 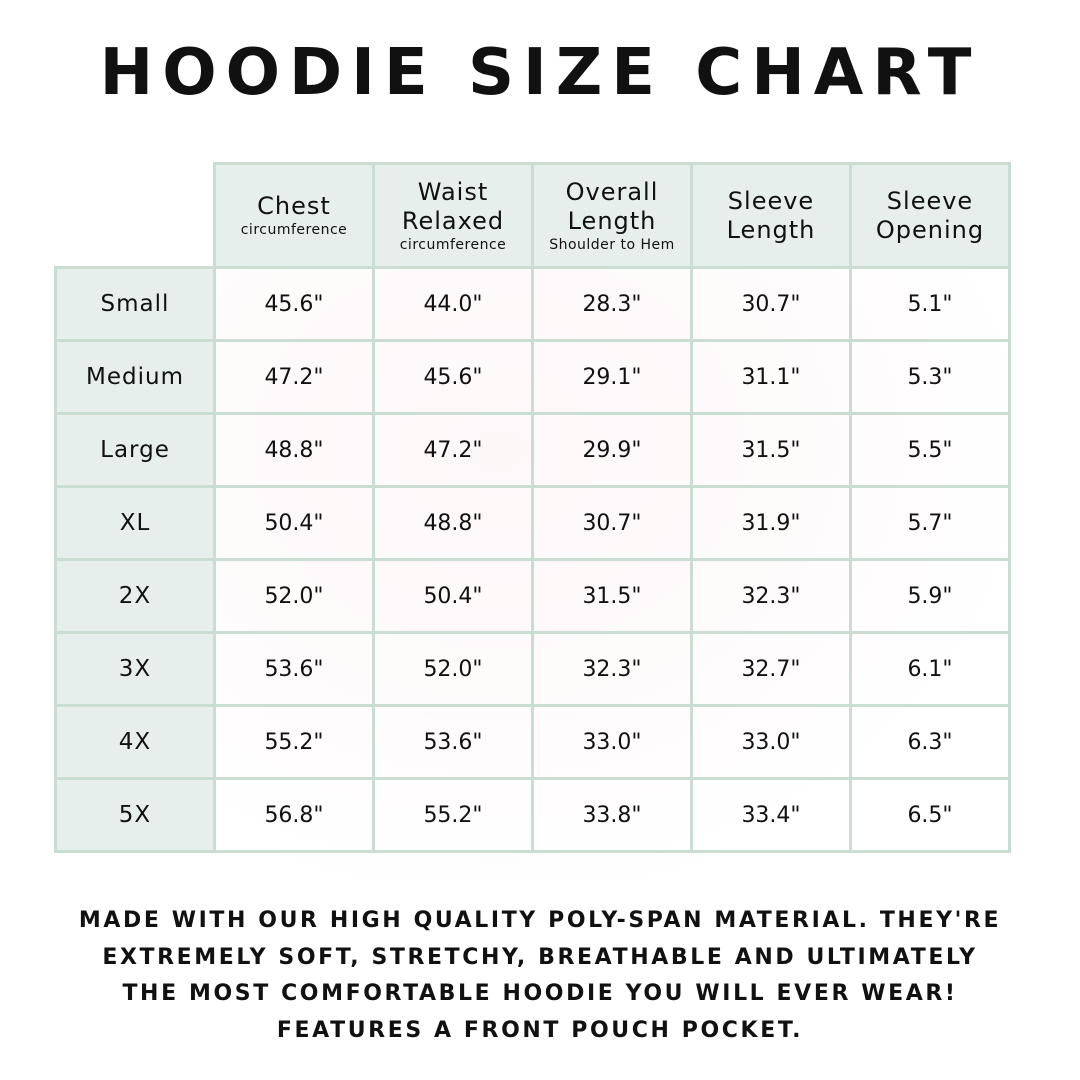 What do you see at coordinates (135, 450) in the screenshot?
I see `size-label: Large` at bounding box center [135, 450].